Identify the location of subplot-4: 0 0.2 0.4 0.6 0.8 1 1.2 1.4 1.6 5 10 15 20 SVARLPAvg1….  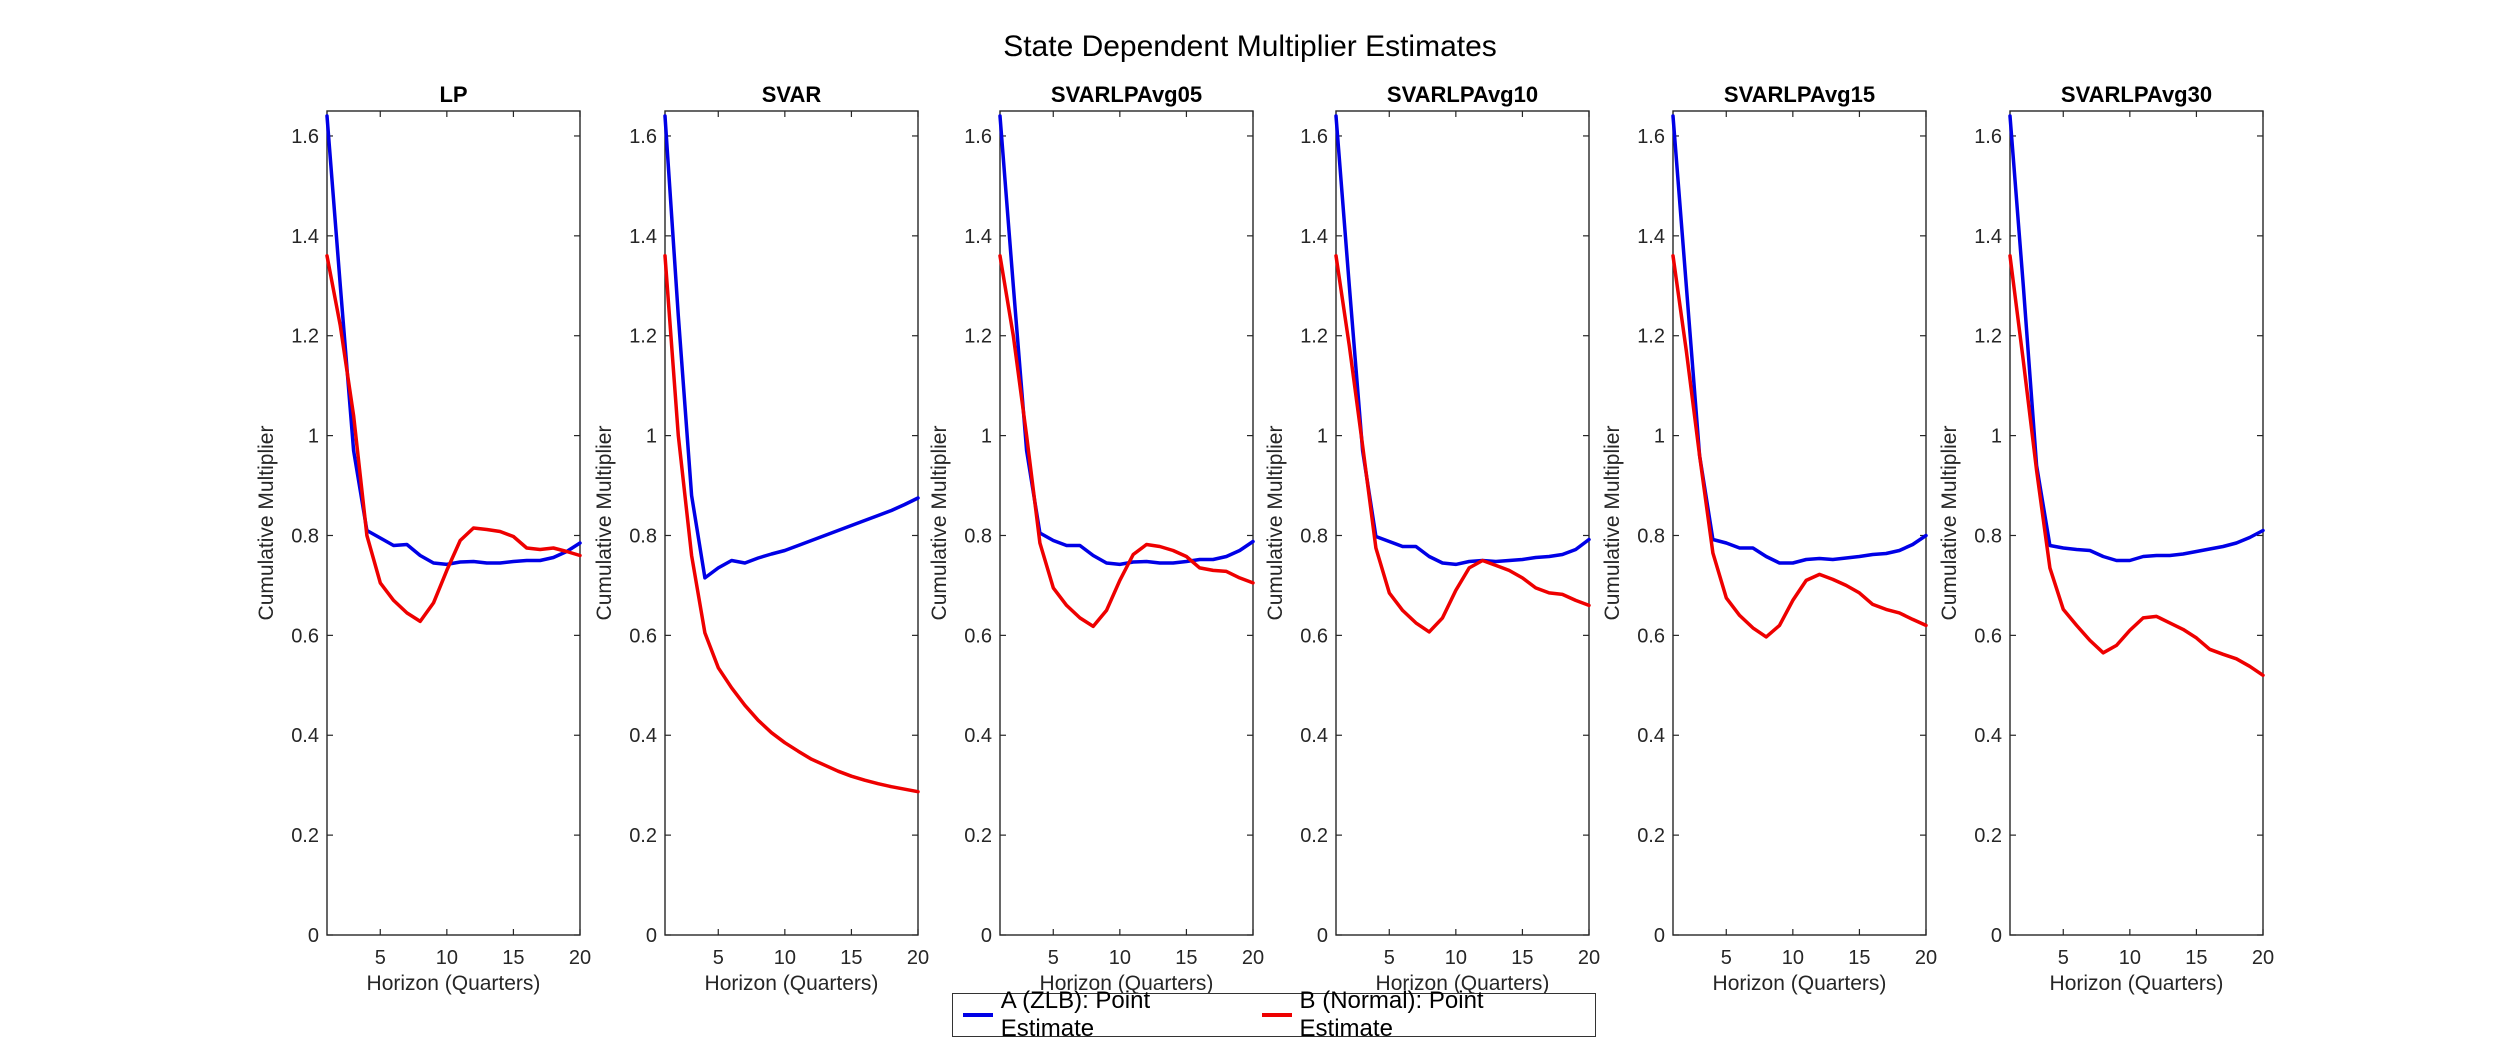
(1432, 538).